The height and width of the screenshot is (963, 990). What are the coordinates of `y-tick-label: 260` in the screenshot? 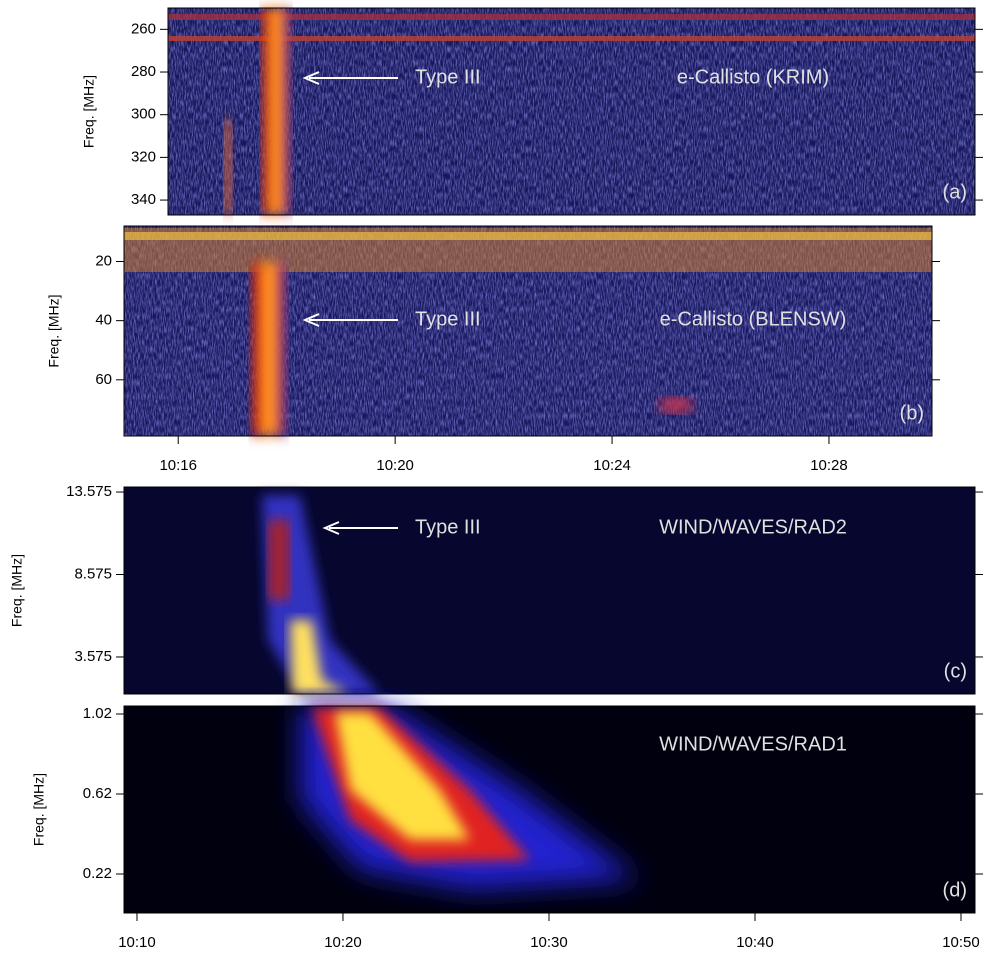 It's located at (143, 28).